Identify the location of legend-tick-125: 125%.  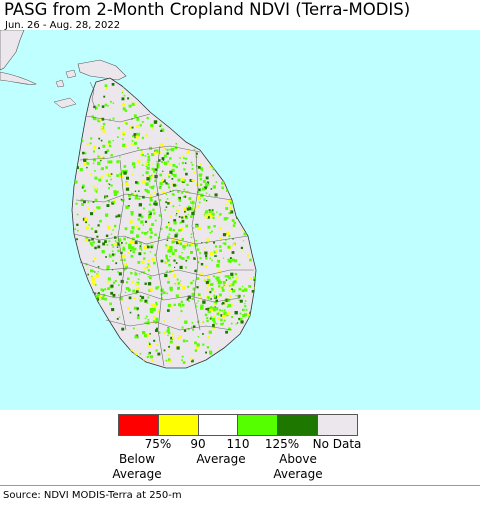
(282, 444).